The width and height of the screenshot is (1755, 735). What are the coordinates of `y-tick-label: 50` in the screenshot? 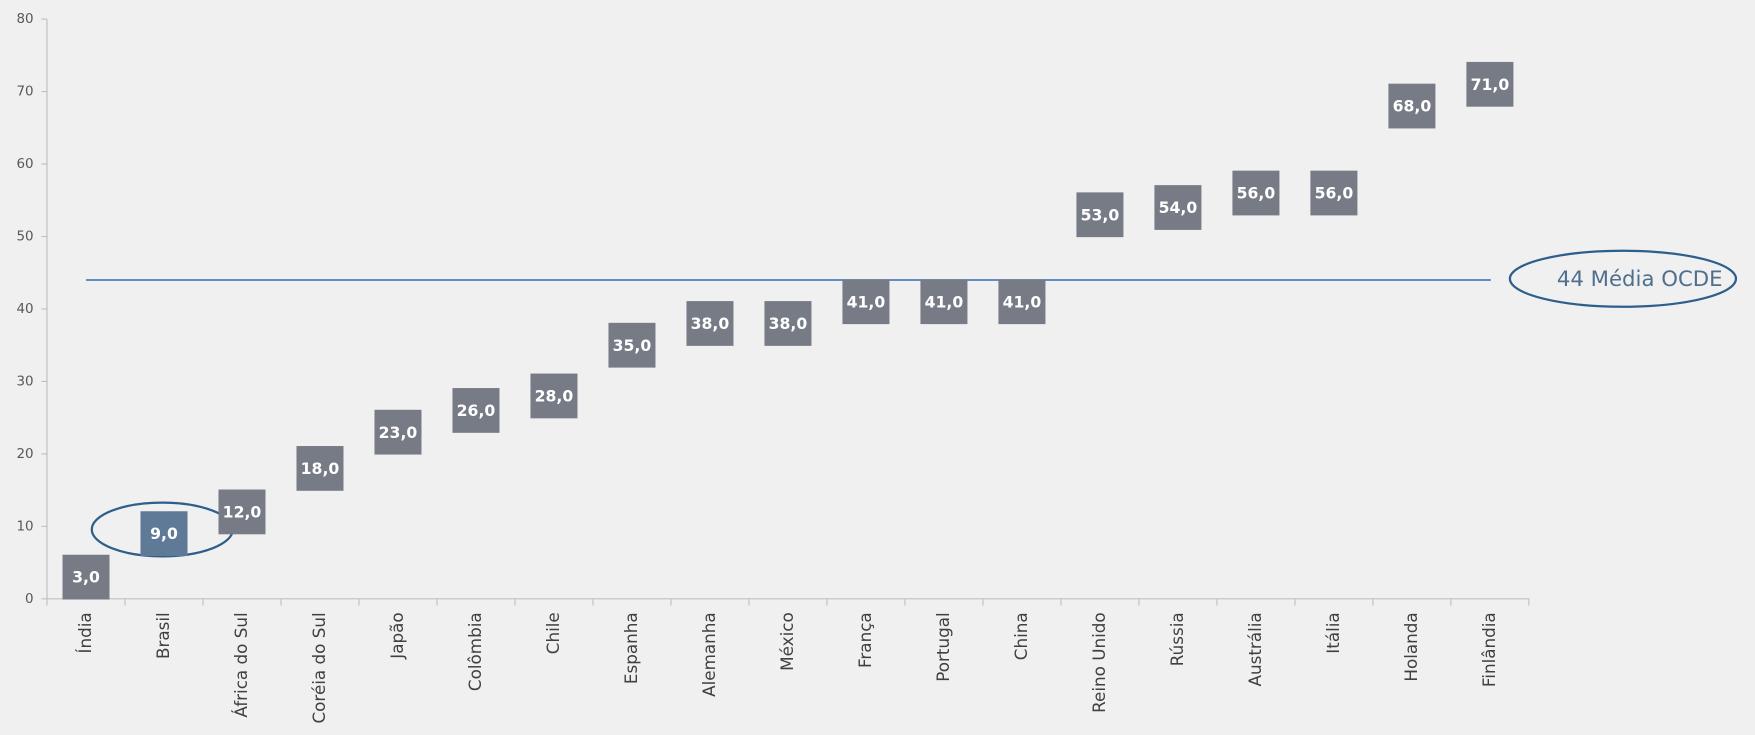 It's located at (24, 237).